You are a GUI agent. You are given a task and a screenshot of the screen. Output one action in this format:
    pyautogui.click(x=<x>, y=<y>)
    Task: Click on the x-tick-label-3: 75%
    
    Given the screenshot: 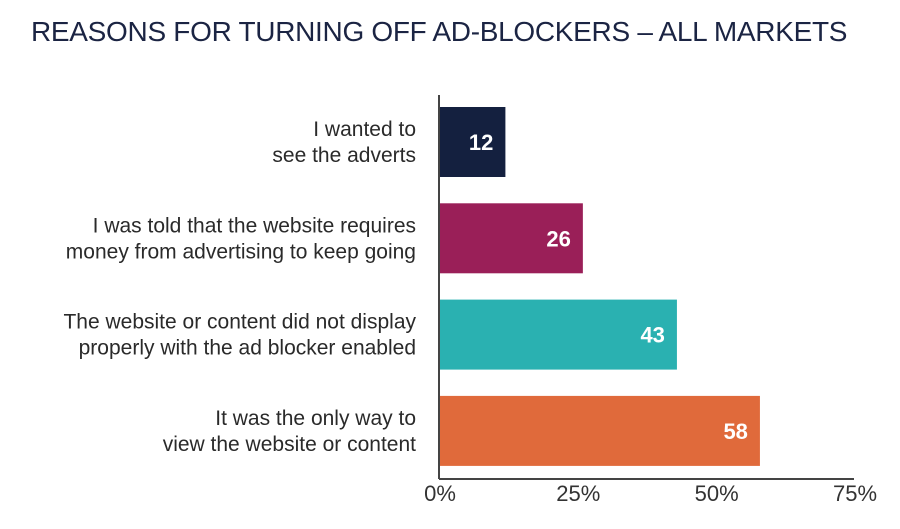 What is the action you would take?
    pyautogui.click(x=855, y=493)
    